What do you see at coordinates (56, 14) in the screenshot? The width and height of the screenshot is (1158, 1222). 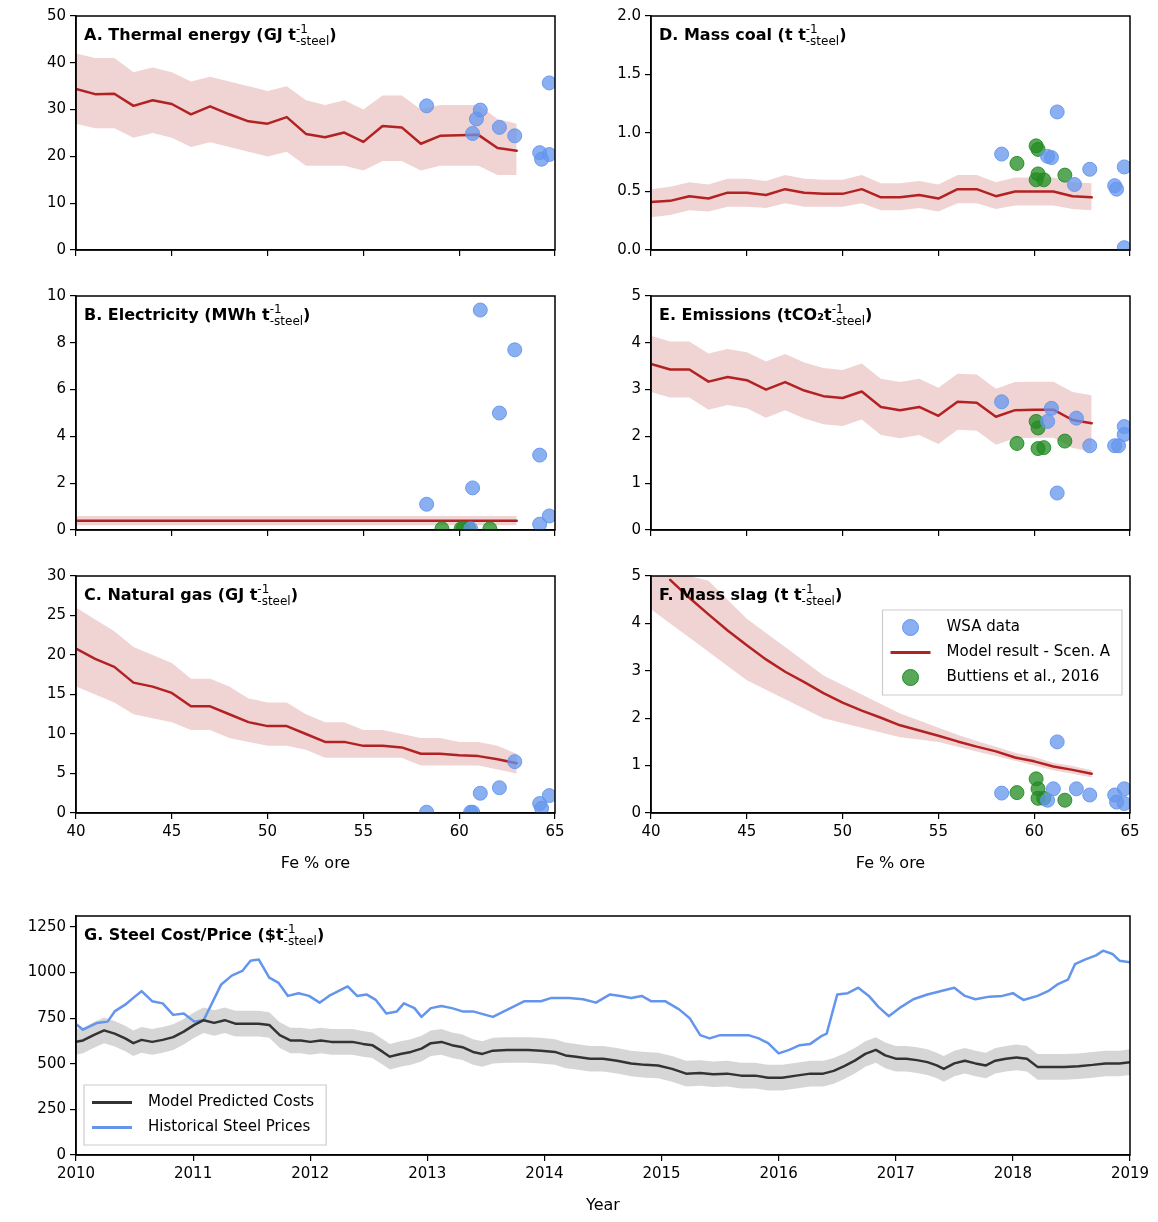 I see `y-tick-label: 50` at bounding box center [56, 14].